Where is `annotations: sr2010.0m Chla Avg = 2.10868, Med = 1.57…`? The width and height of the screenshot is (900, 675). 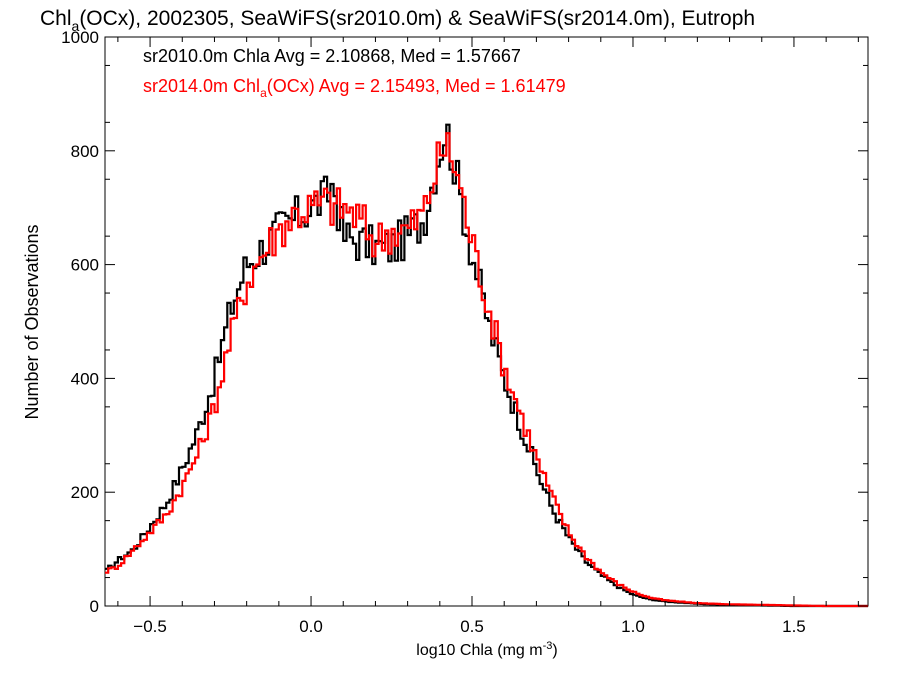 annotations: sr2010.0m Chla Avg = 2.10868, Med = 1.57… is located at coordinates (354, 73).